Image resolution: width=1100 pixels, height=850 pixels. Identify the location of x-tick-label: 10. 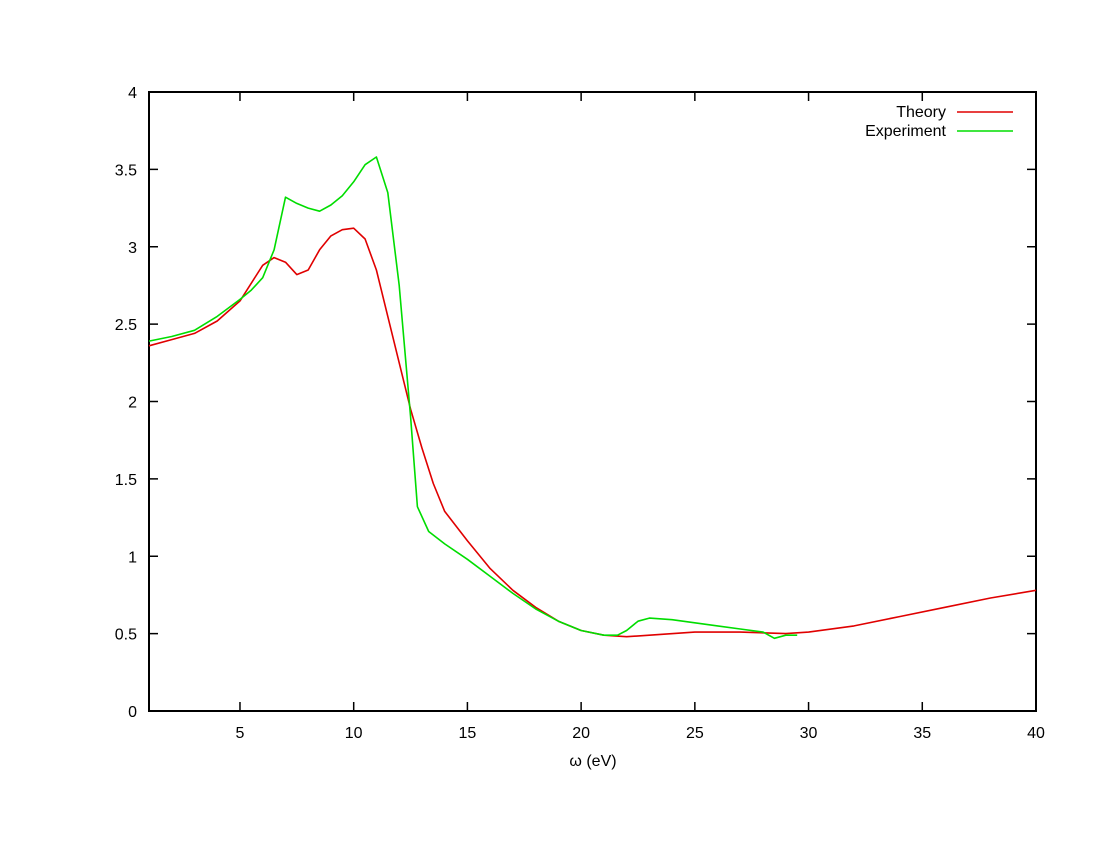
(354, 733).